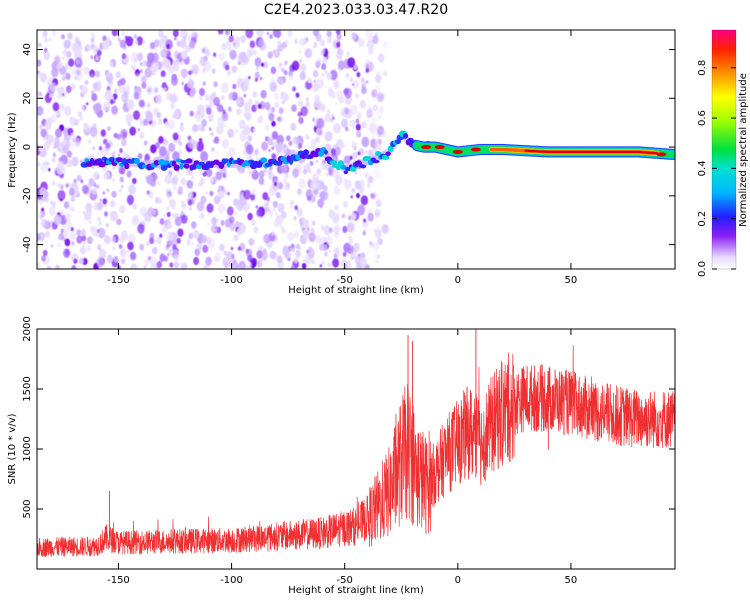 Image resolution: width=750 pixels, height=600 pixels. Describe the element at coordinates (716, 168) in the screenshot. I see `colorbar-ticks: 0.0 0.2 0.4 0.6 0.8` at that location.